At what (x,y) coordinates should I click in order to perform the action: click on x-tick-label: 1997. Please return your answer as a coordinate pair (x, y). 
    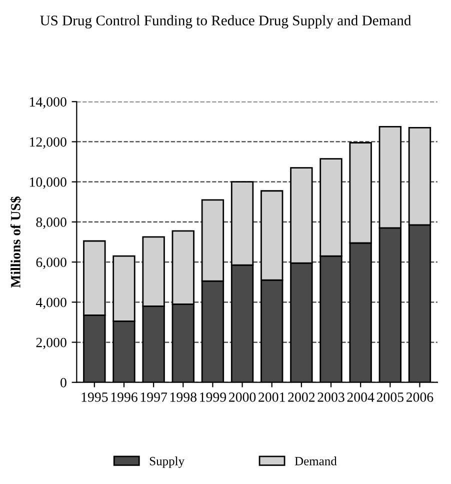
    Looking at the image, I should click on (154, 397).